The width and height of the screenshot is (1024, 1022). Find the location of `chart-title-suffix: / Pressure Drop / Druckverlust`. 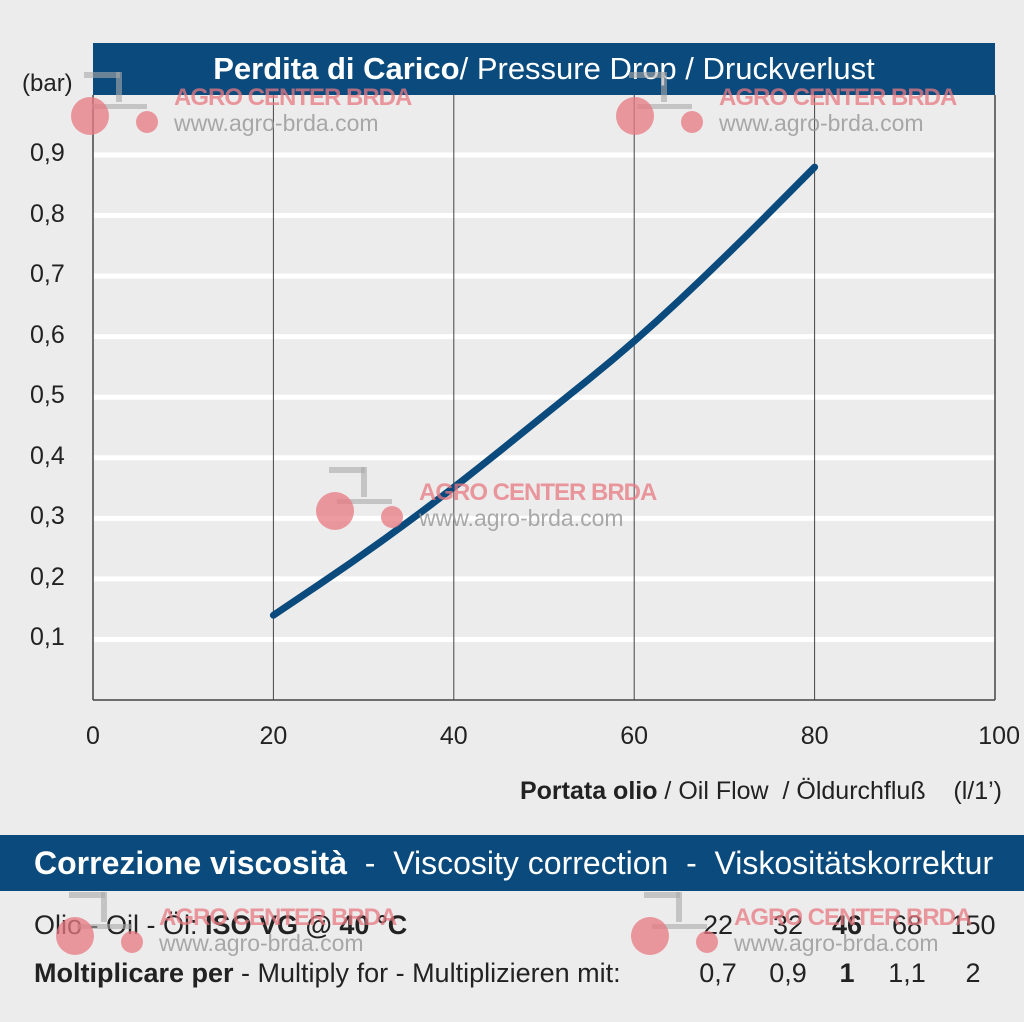

chart-title-suffix: / Pressure Drop / Druckverlust is located at coordinates (667, 68).